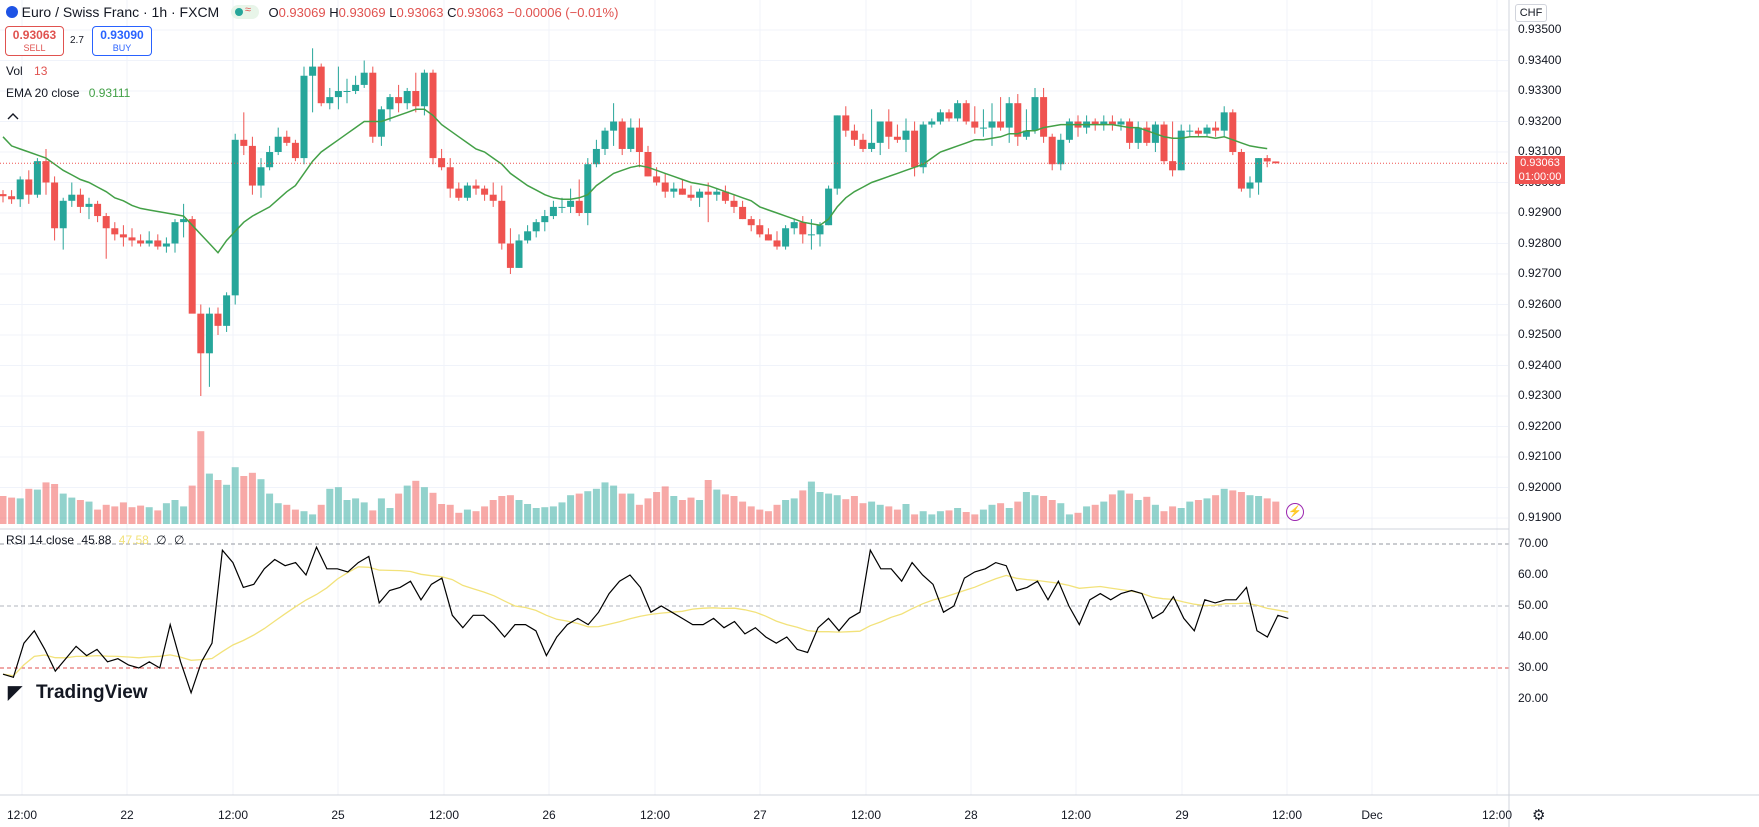 This screenshot has width=1759, height=827. What do you see at coordinates (1295, 512) in the screenshot?
I see `lightning-icon: ⚡` at bounding box center [1295, 512].